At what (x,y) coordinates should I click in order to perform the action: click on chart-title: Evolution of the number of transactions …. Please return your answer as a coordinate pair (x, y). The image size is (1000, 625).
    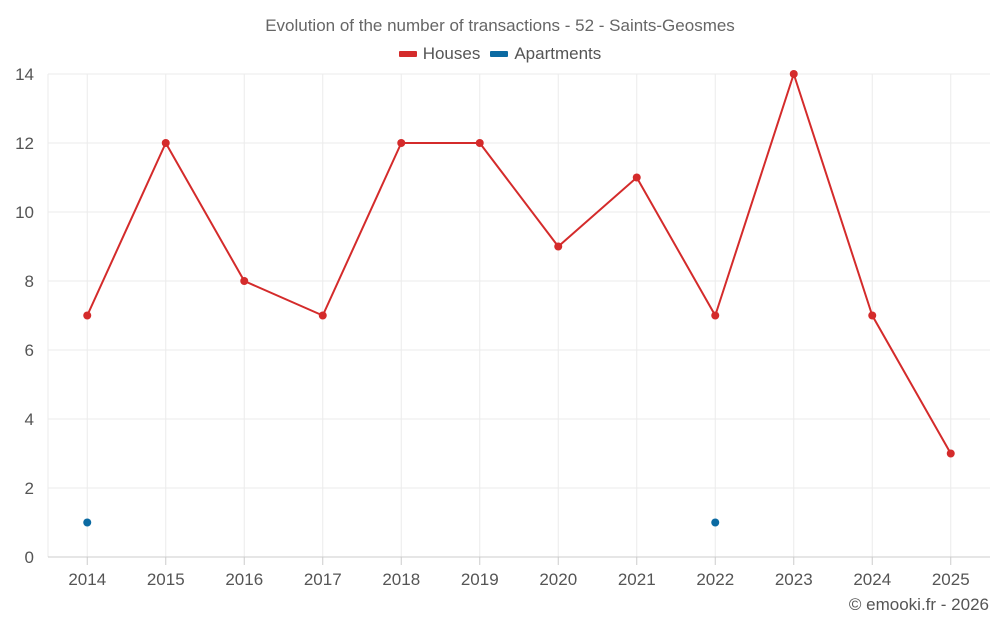
    Looking at the image, I should click on (500, 25).